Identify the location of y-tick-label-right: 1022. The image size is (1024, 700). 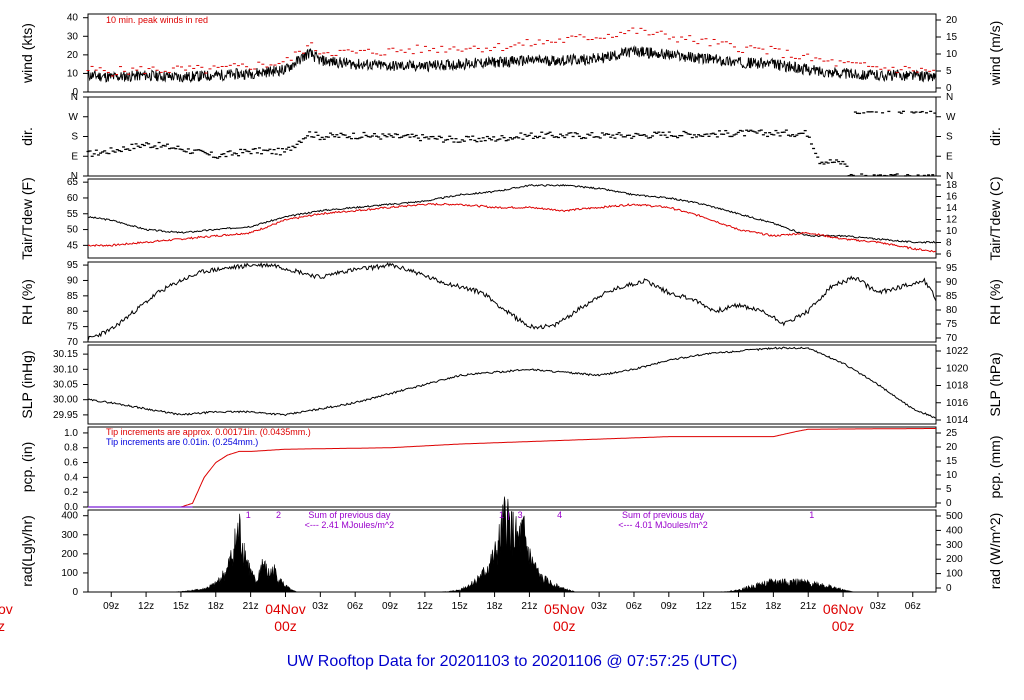
(957, 351).